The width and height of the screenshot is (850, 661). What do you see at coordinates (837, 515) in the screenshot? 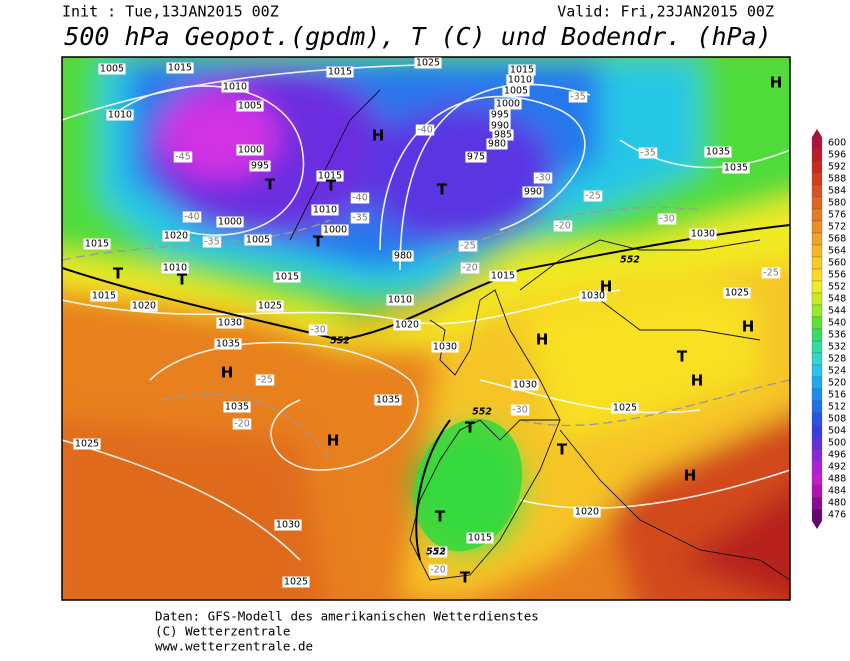
I see `colorbar-label: 476` at bounding box center [837, 515].